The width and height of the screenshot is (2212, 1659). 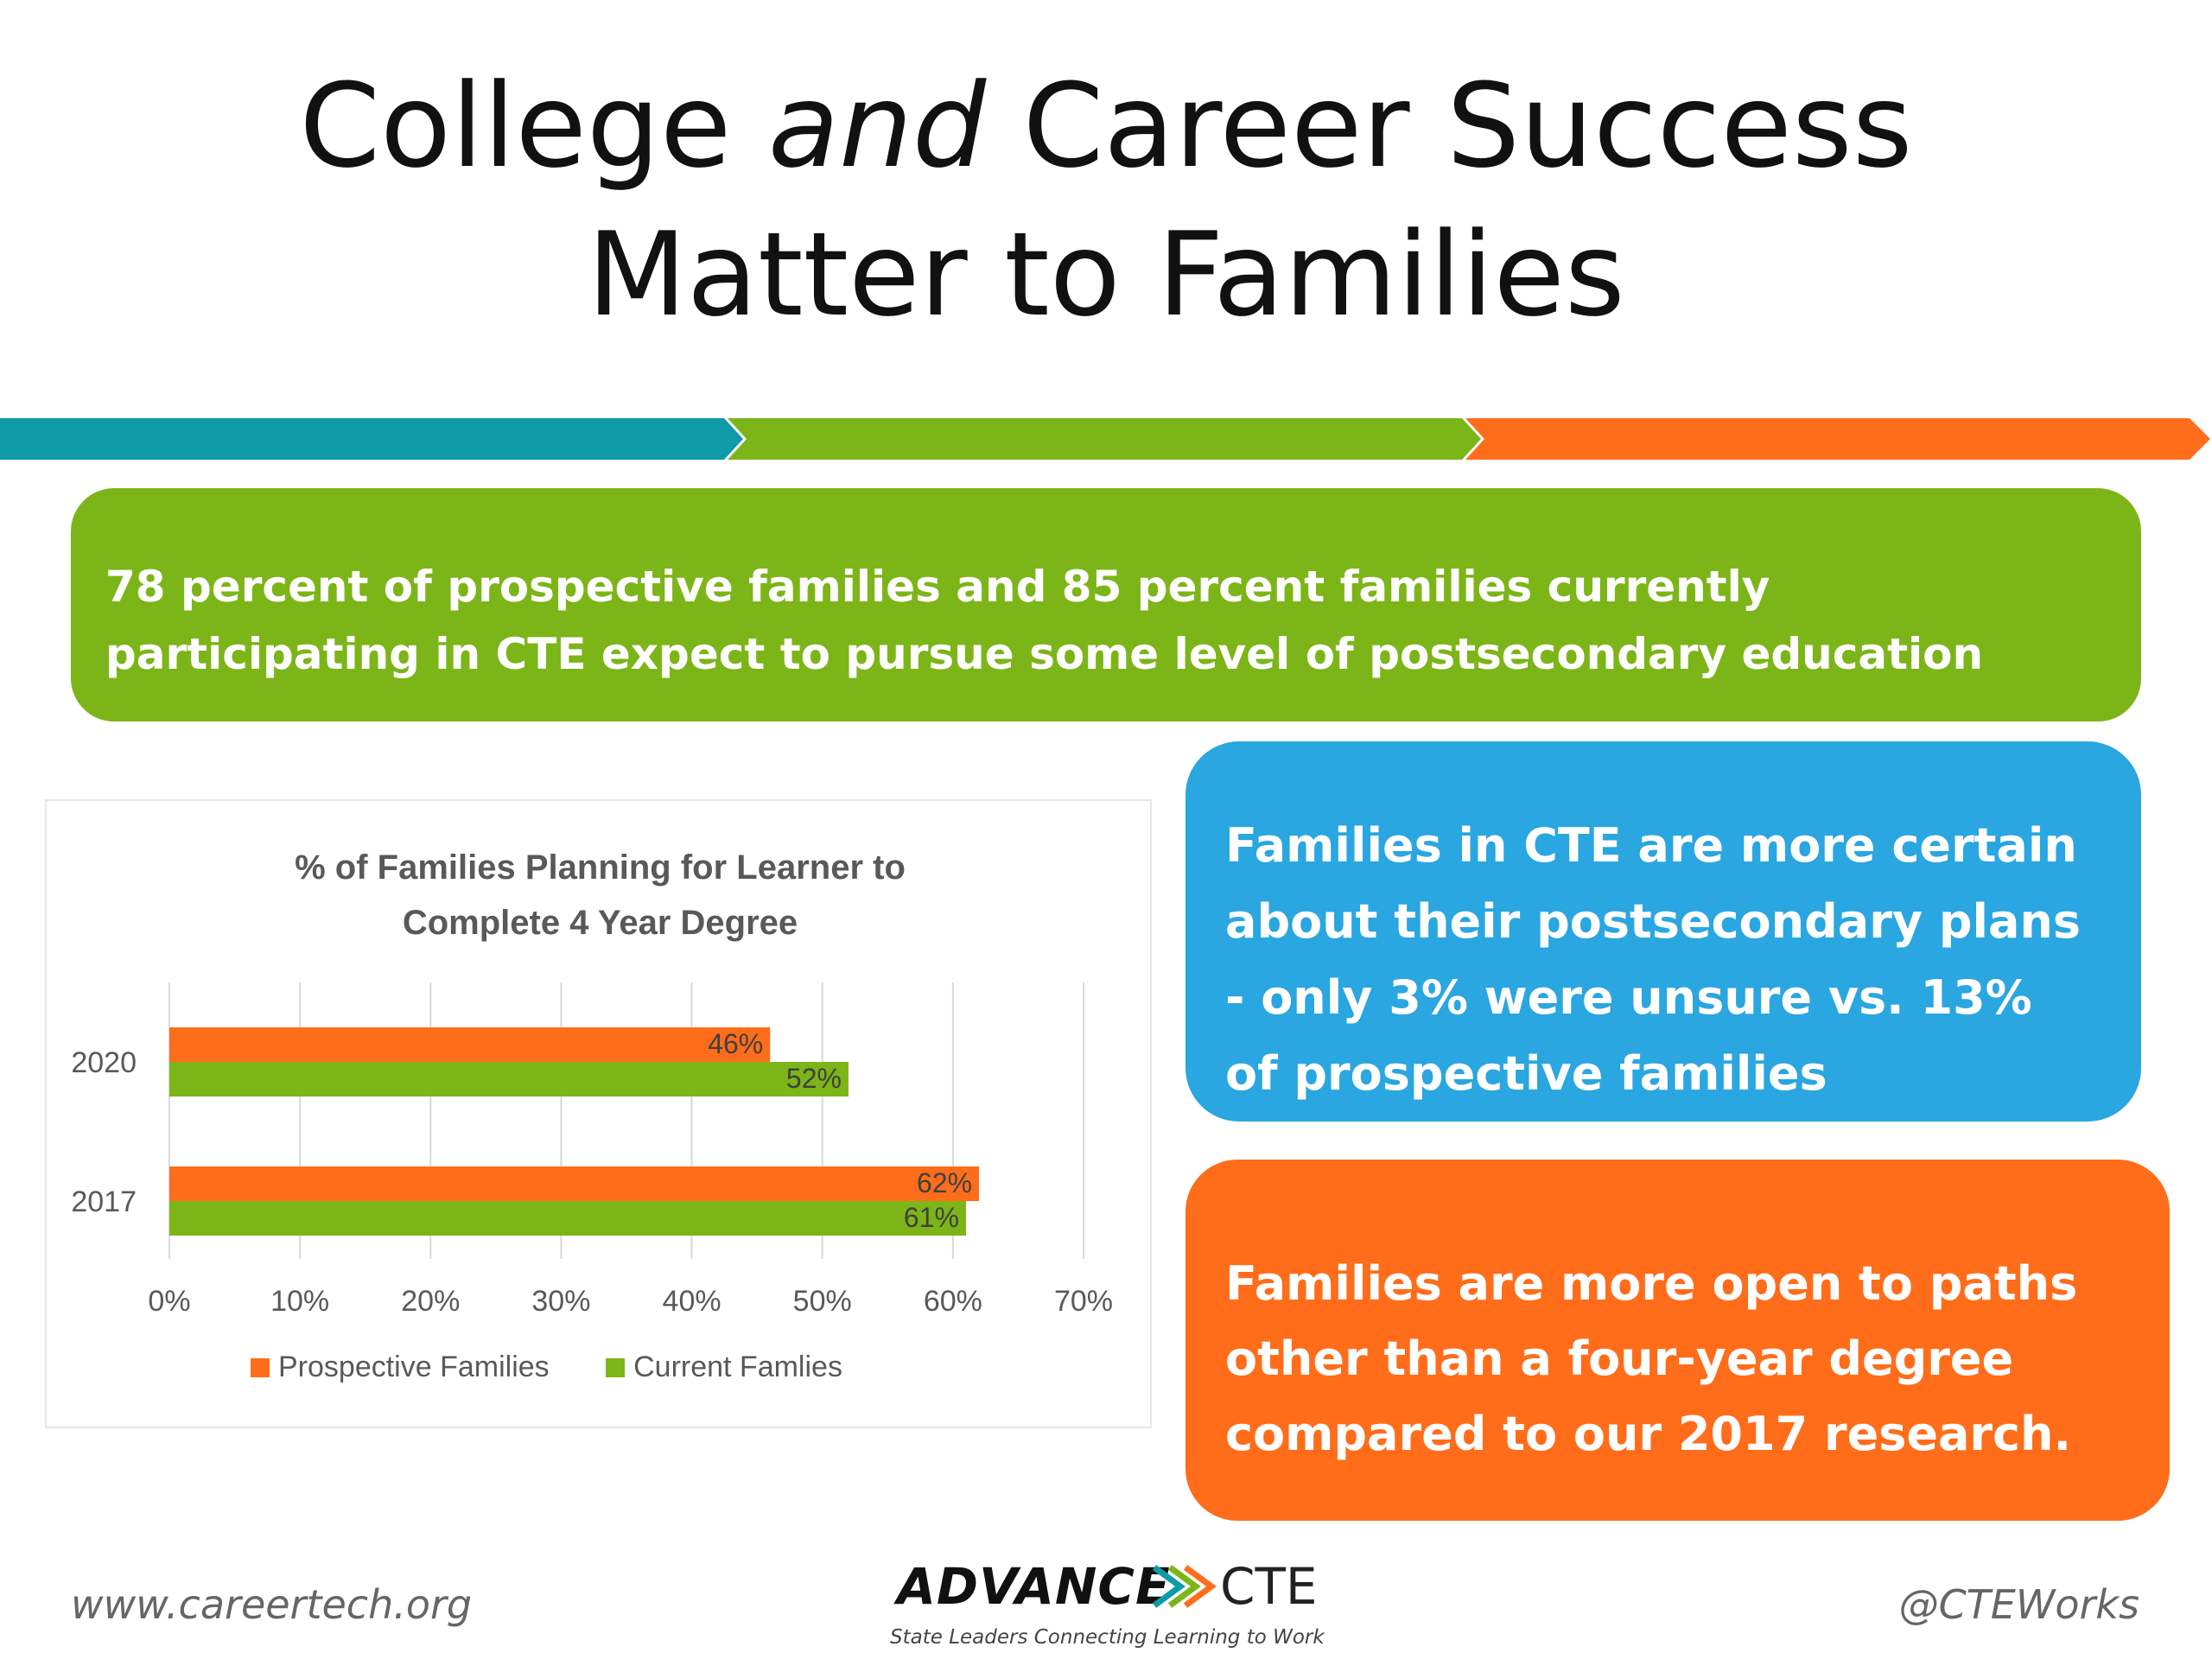 I want to click on logo-word-cte: CTE, so click(x=1269, y=1586).